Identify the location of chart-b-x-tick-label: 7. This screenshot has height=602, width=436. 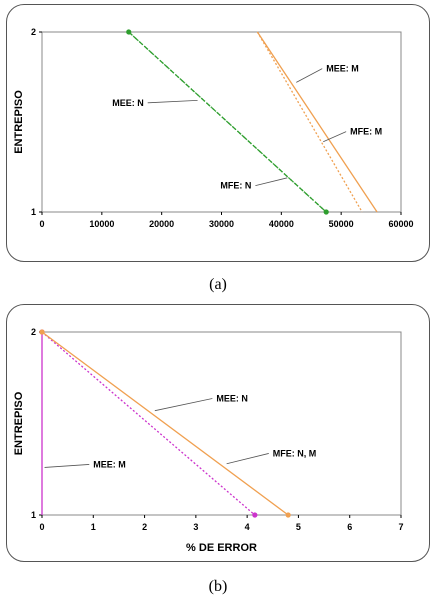
(400, 527).